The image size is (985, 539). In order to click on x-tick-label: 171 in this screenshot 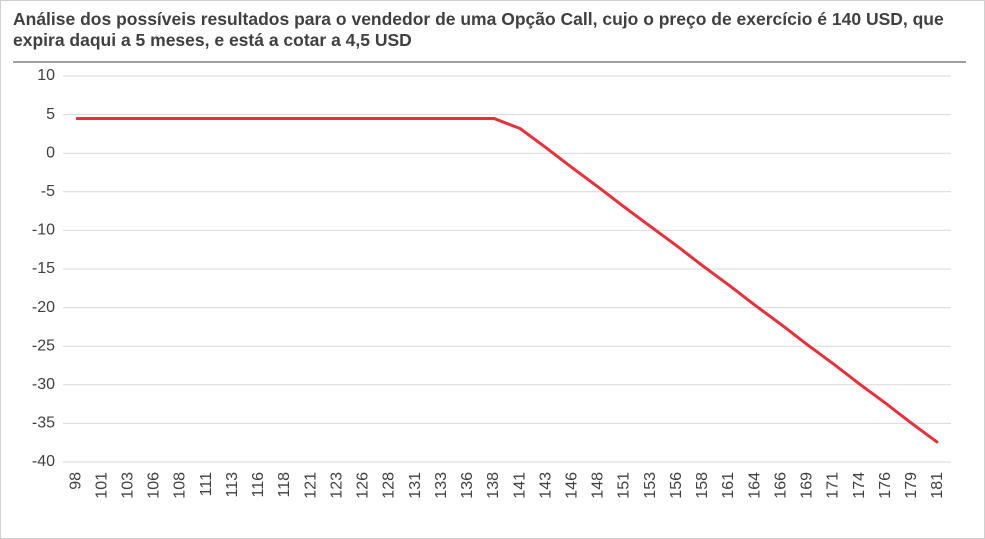, I will do `click(833, 485)`.